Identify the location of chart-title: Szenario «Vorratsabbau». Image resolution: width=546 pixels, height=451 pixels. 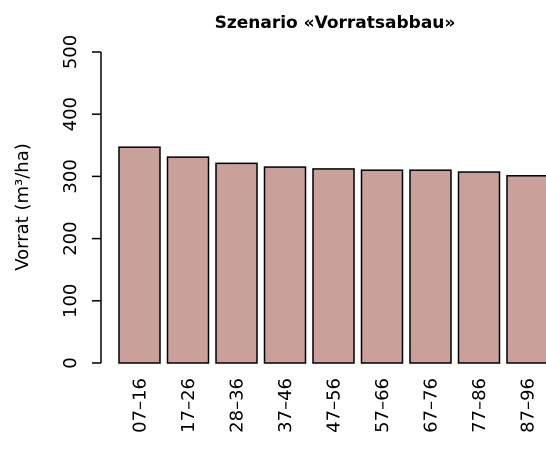
(335, 23).